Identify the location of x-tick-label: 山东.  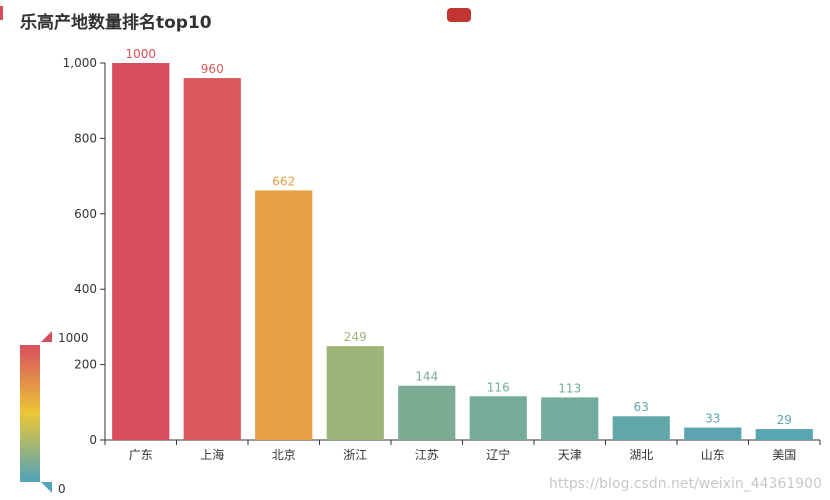
(713, 455).